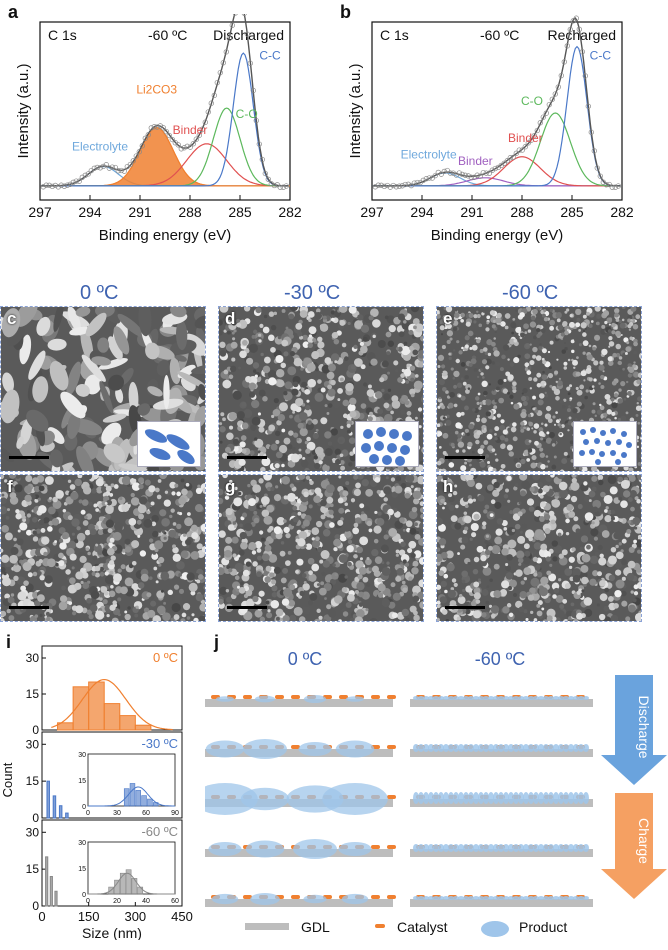  I want to click on plot-frame, so click(497, 111).